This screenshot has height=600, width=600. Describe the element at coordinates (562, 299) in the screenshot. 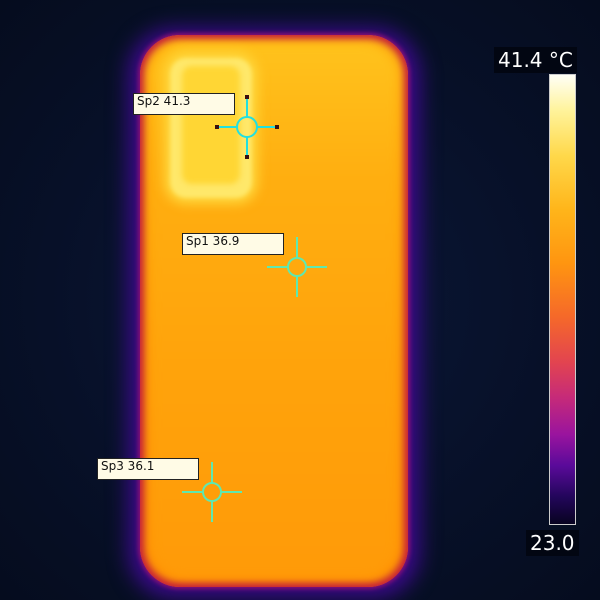

I see `temperature-color-scale` at that location.